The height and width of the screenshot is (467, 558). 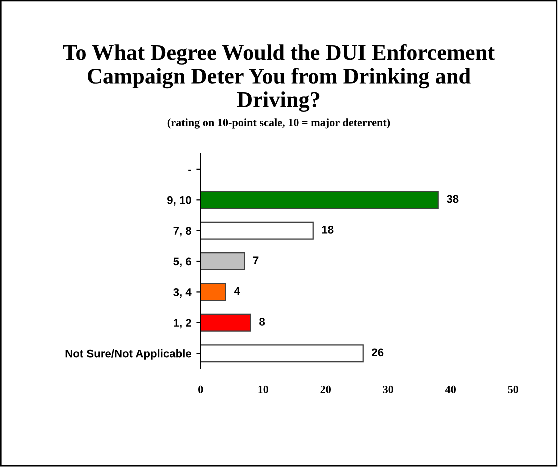 I want to click on x-tick-label: 20, so click(x=326, y=390).